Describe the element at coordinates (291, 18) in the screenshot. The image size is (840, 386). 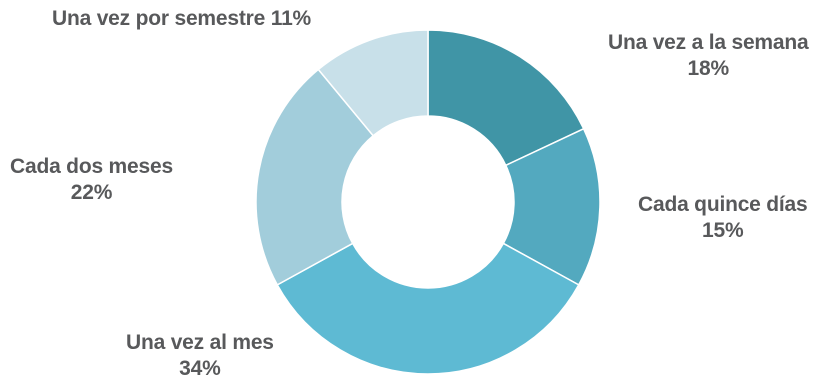
I see `slice-label-semester-value: 11%` at that location.